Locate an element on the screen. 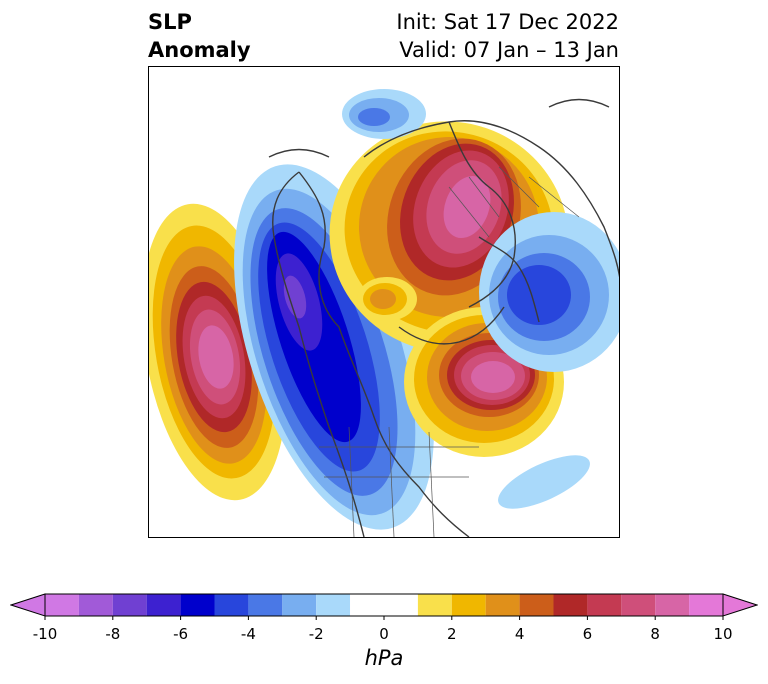 Image resolution: width=768 pixels, height=684 pixels. colorbar is located at coordinates (384, 606).